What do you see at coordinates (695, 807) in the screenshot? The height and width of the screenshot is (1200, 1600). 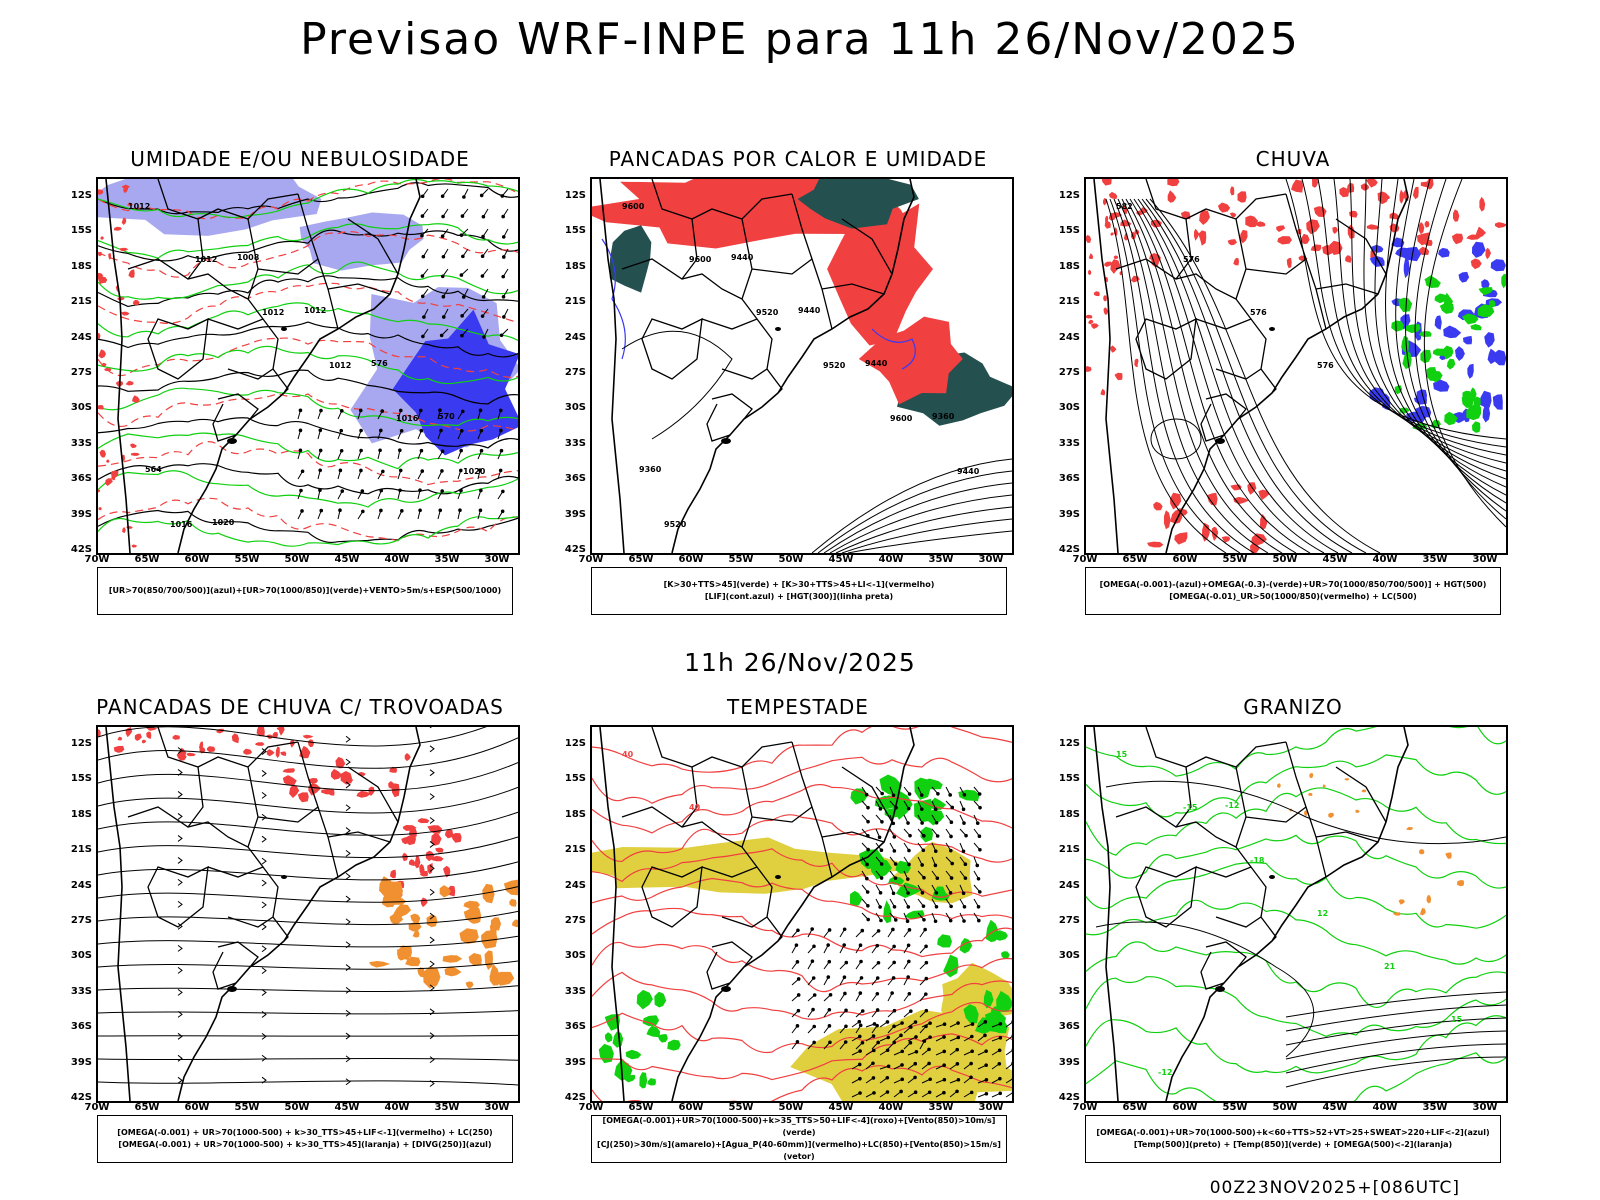 I see `contour-label: 40` at bounding box center [695, 807].